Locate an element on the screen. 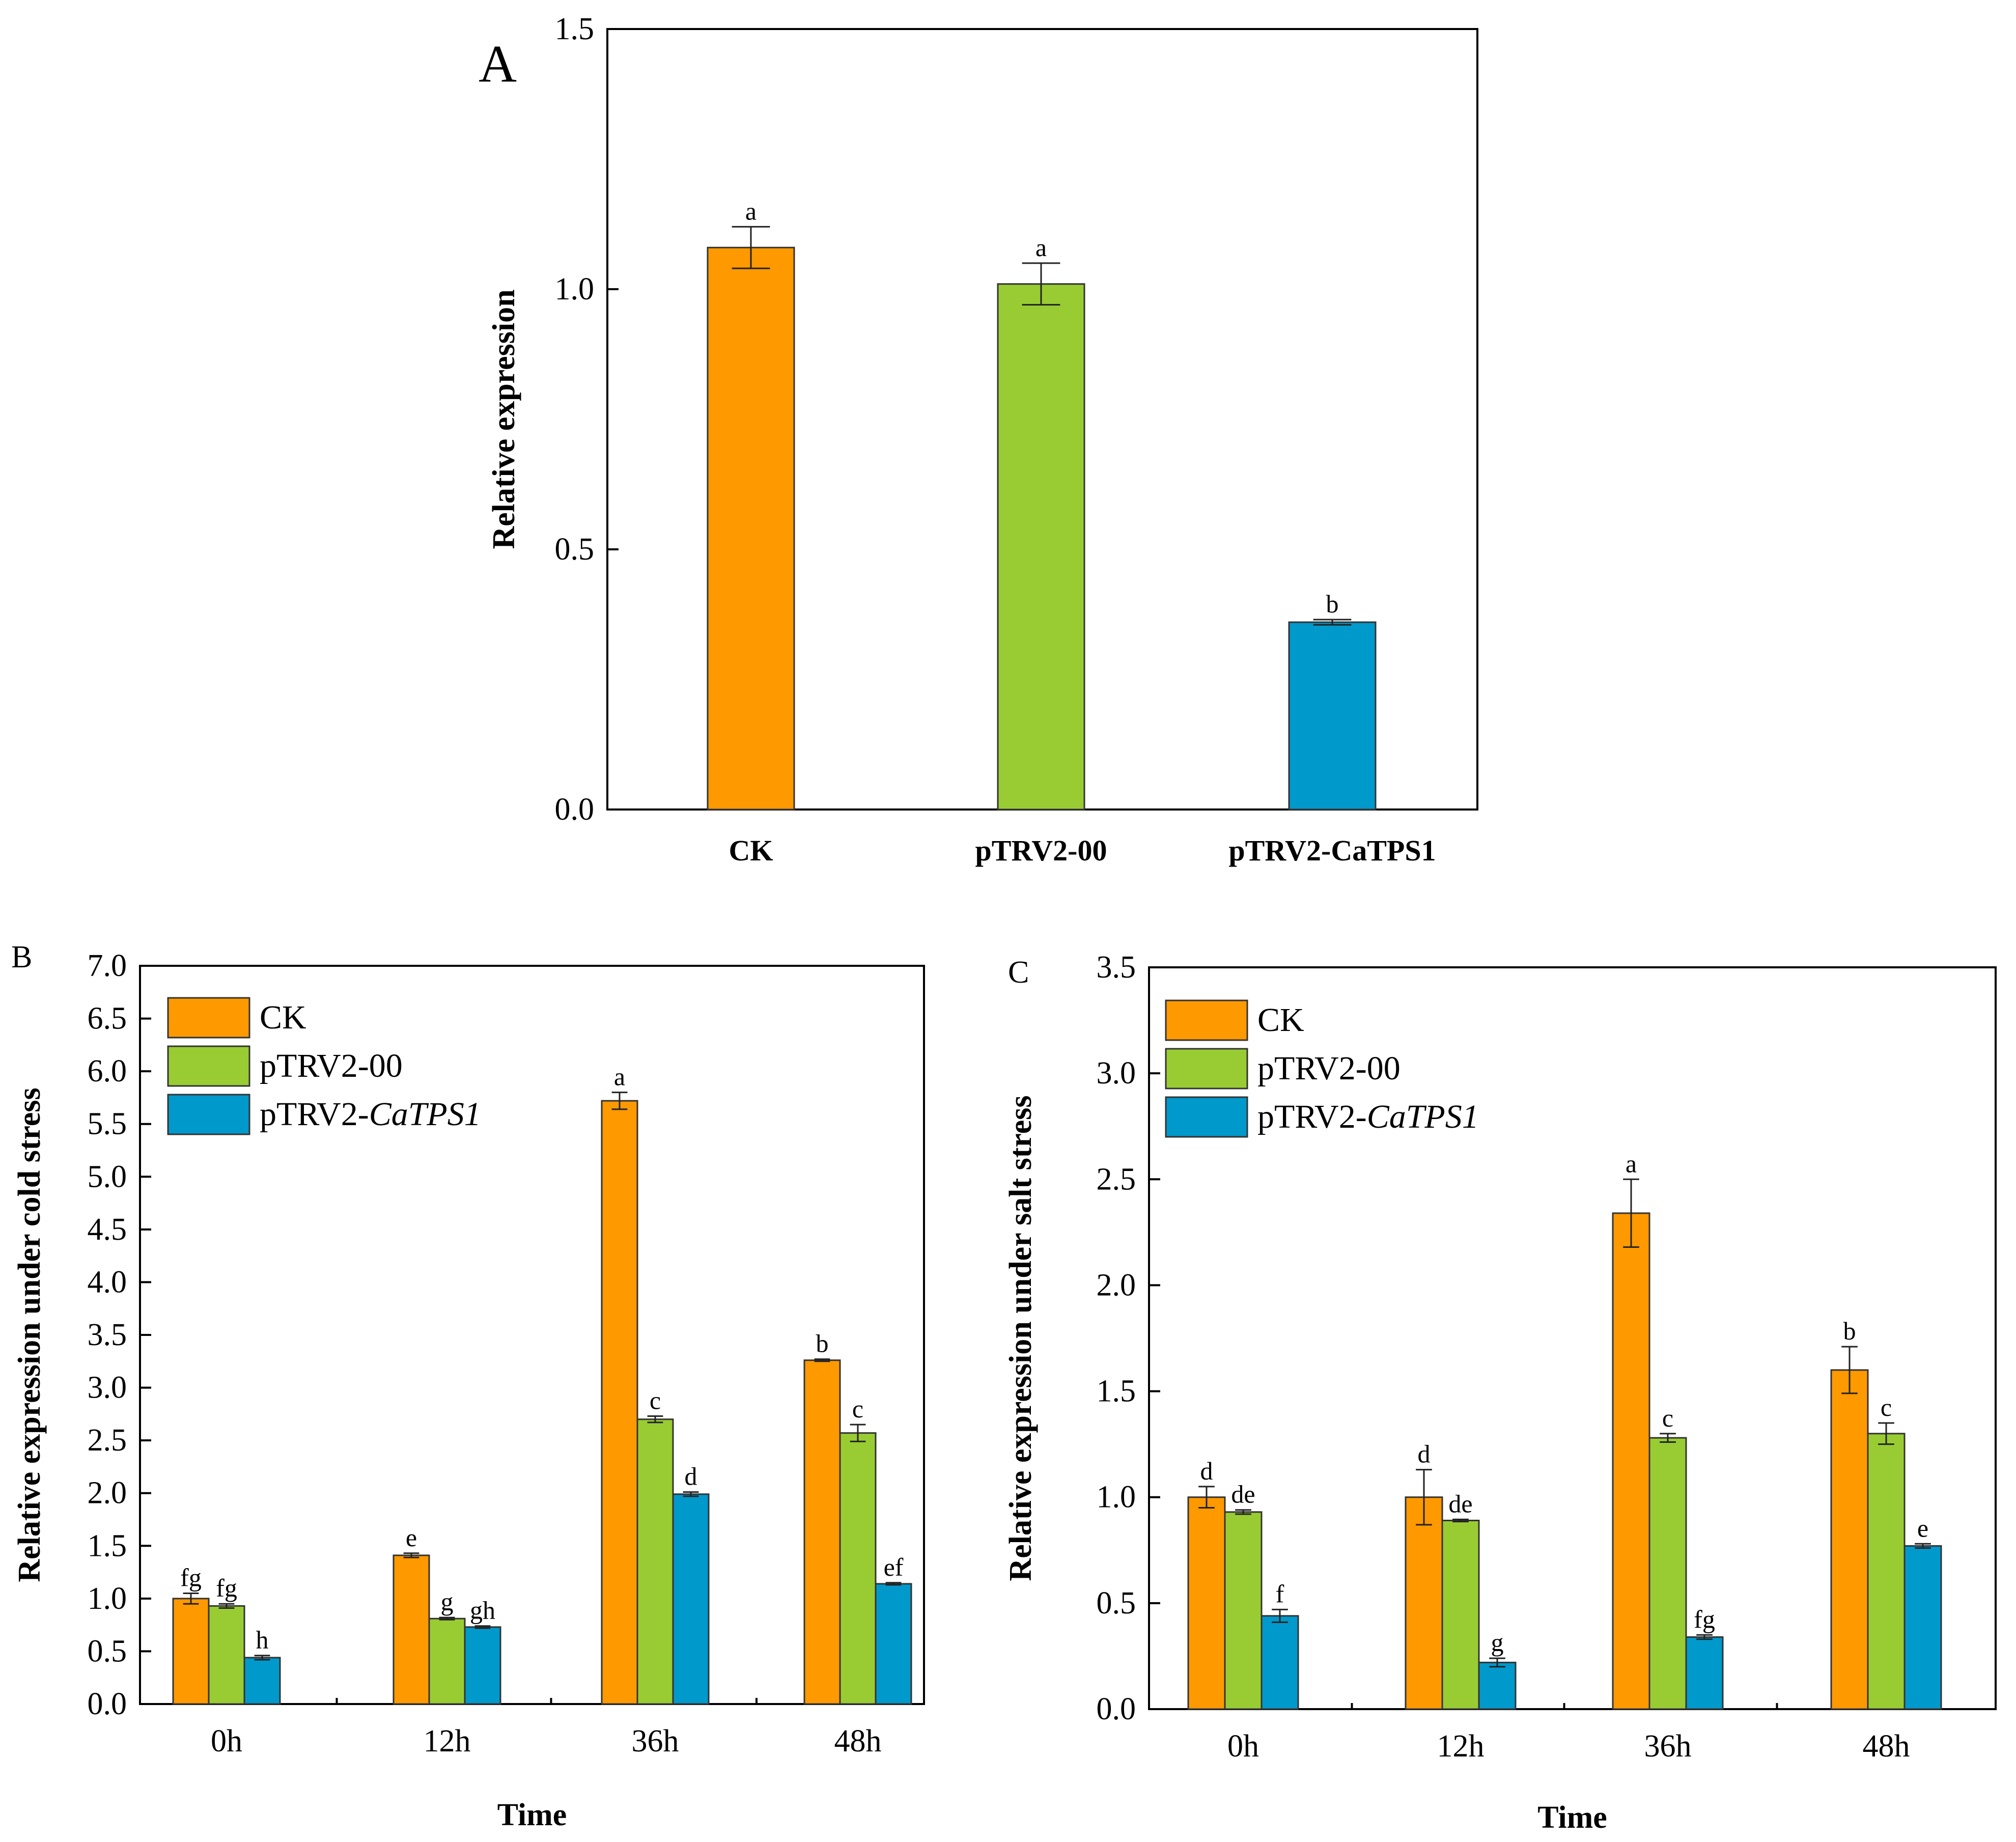 The width and height of the screenshot is (2016, 1842). x-tick-label: 0h is located at coordinates (226, 1741).